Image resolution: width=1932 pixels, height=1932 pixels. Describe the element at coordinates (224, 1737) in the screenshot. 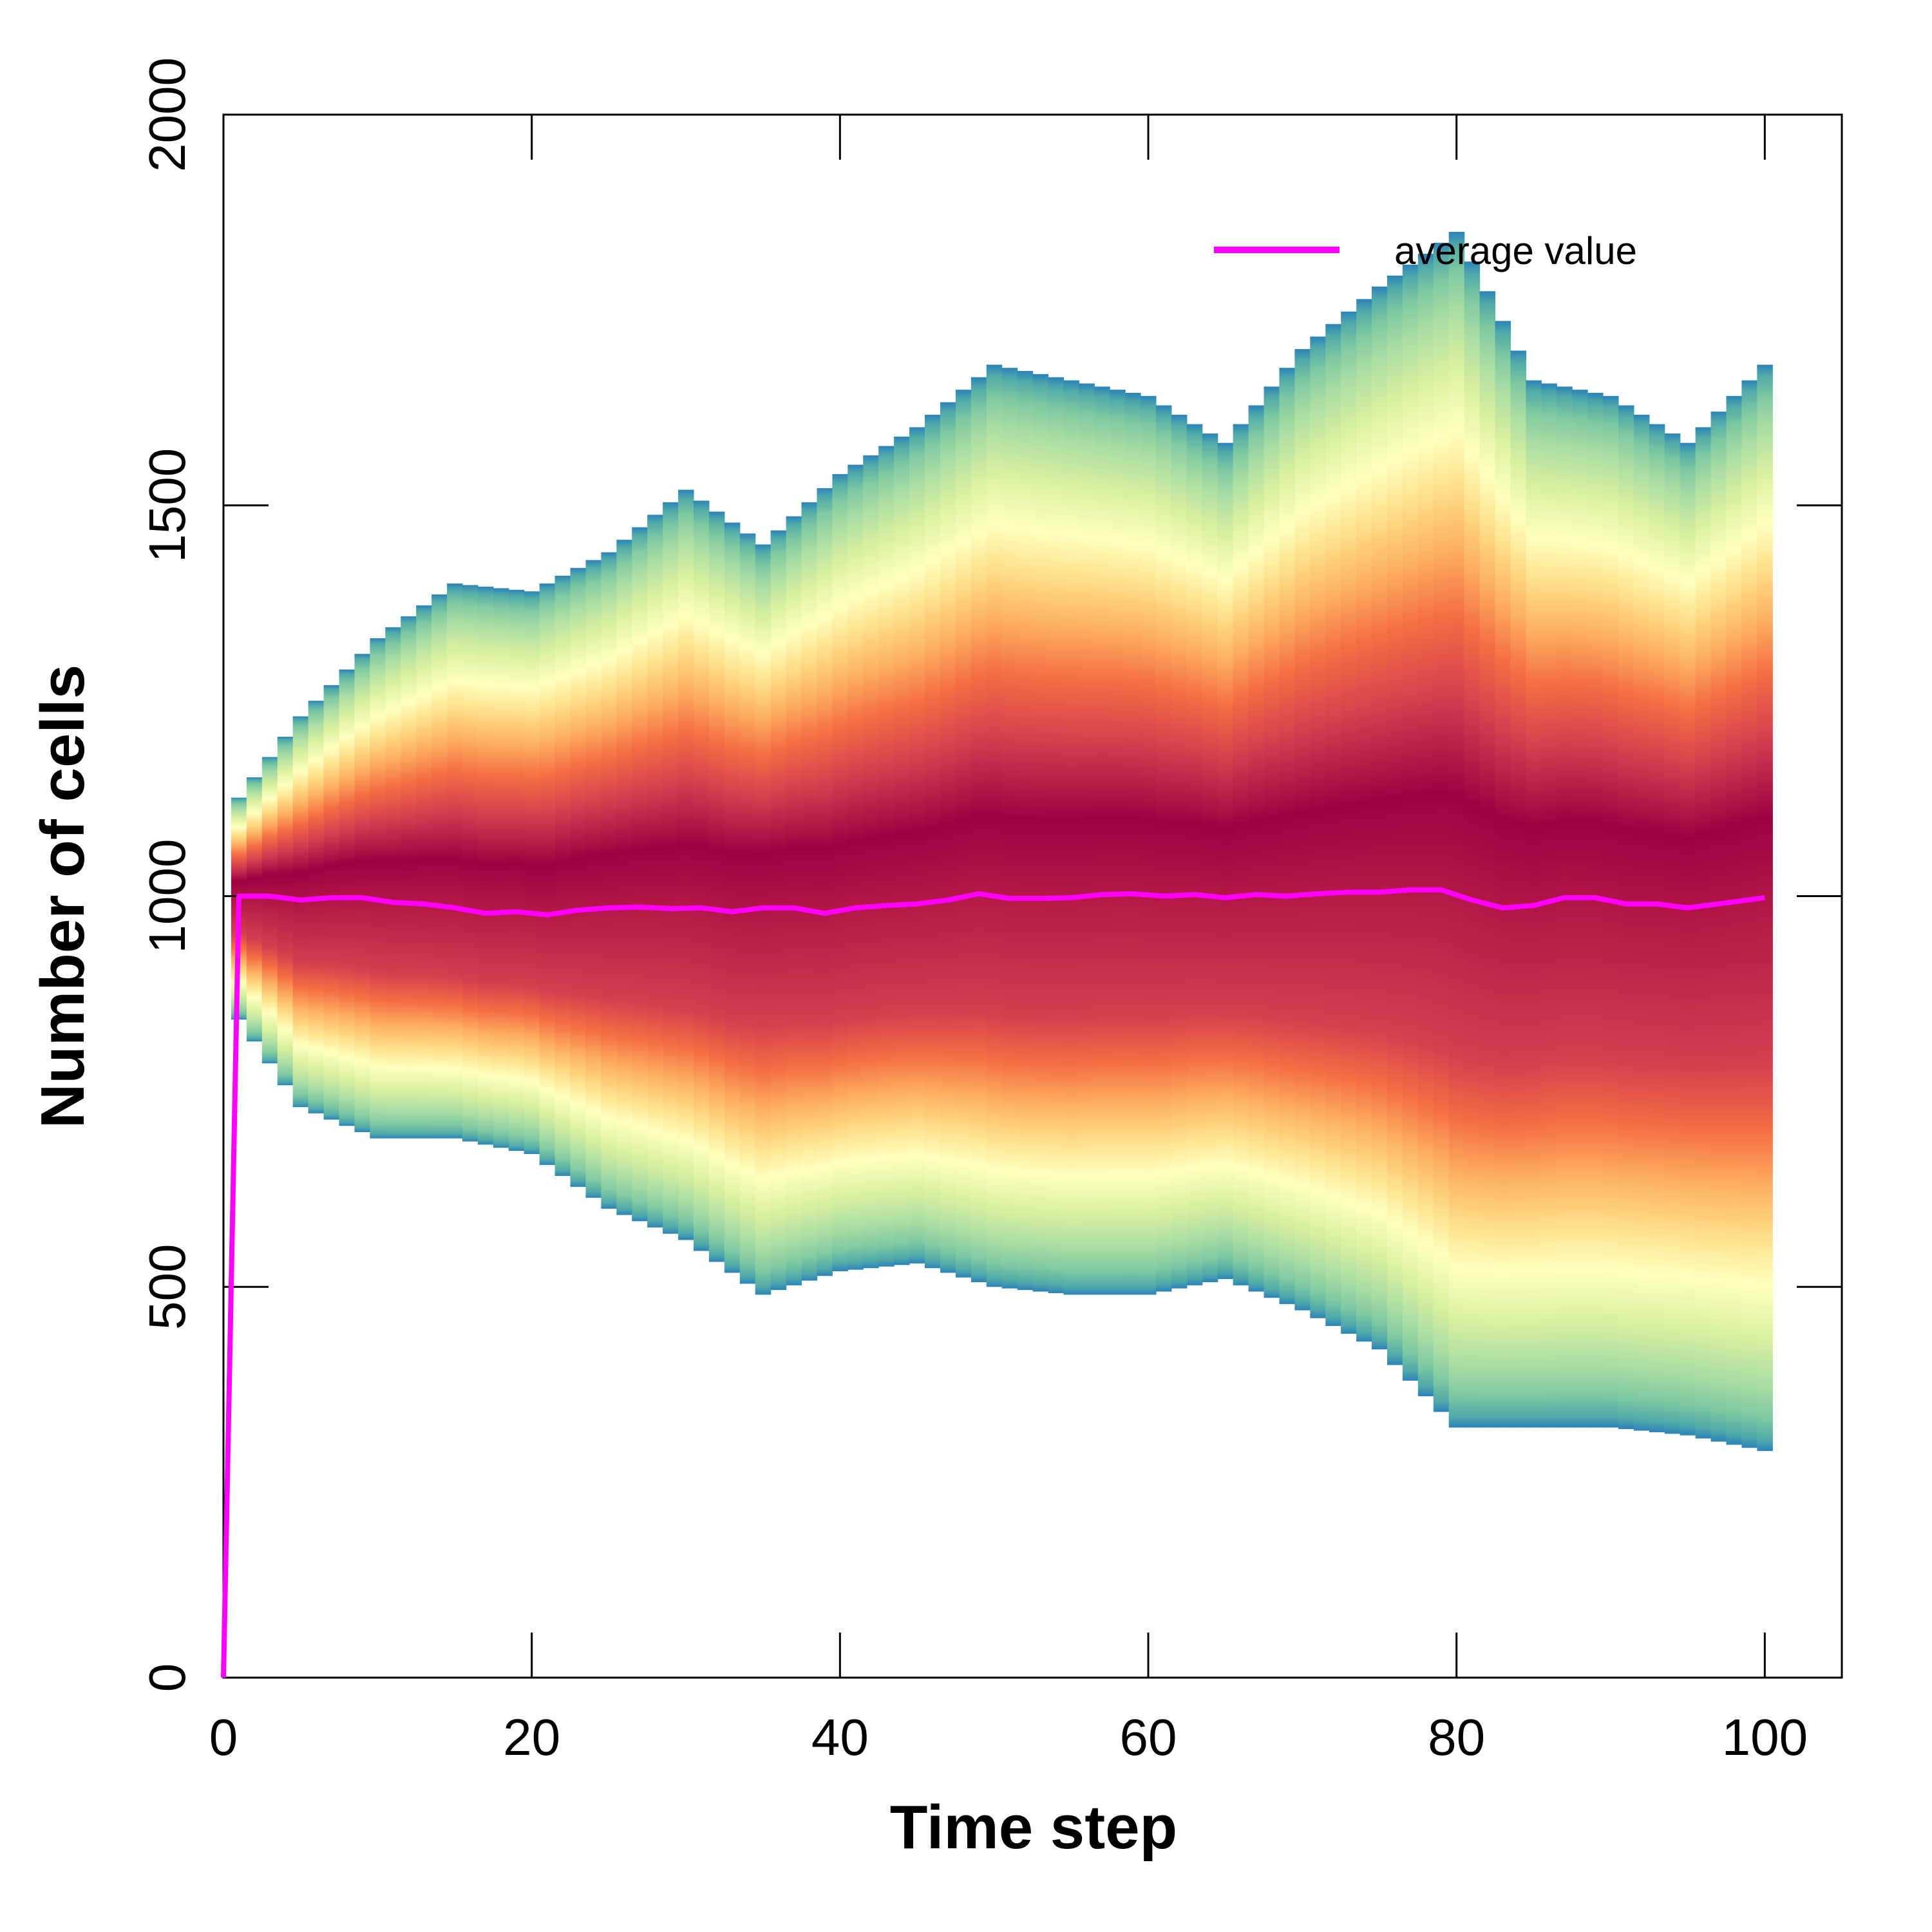

I see `x-tick-label: 0` at that location.